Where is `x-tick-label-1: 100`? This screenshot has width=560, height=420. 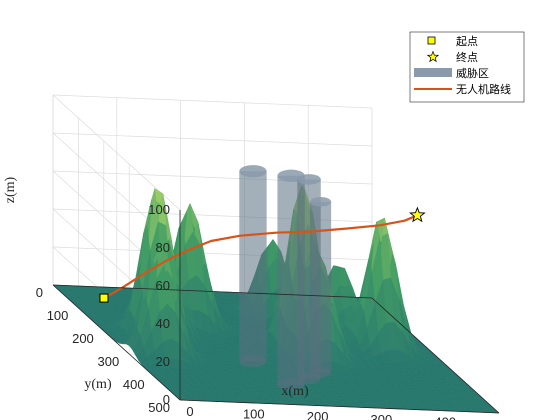
x-tick-label-1: 100 is located at coordinates (254, 413).